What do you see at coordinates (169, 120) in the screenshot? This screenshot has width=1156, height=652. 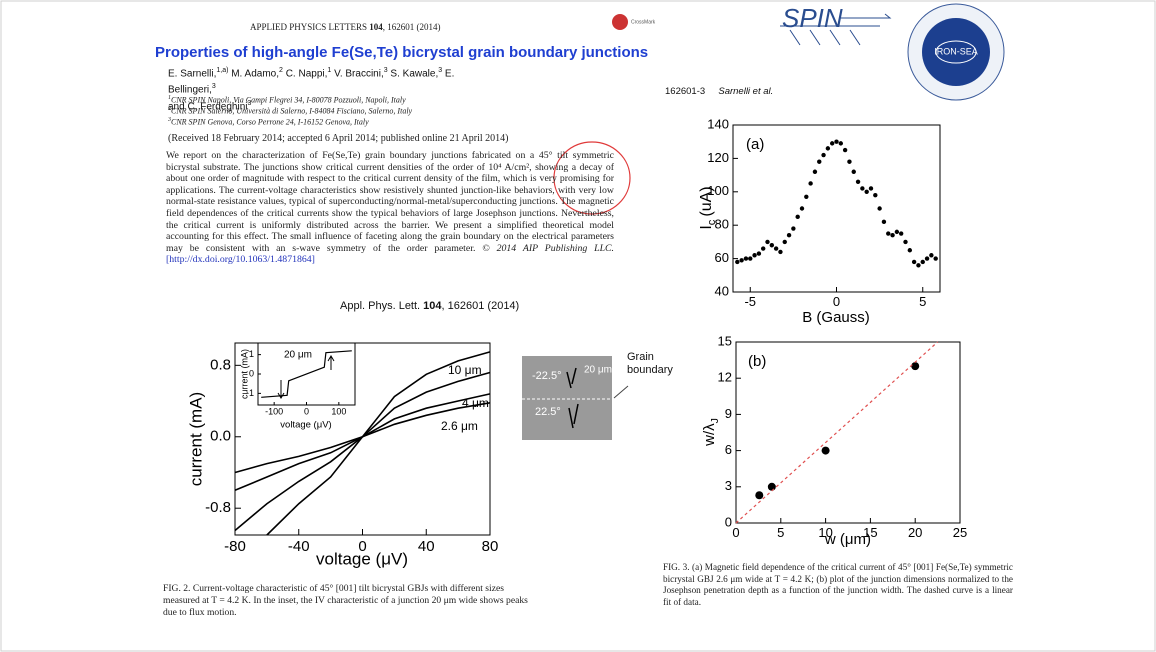 I see `affiliation-number: 3` at bounding box center [169, 120].